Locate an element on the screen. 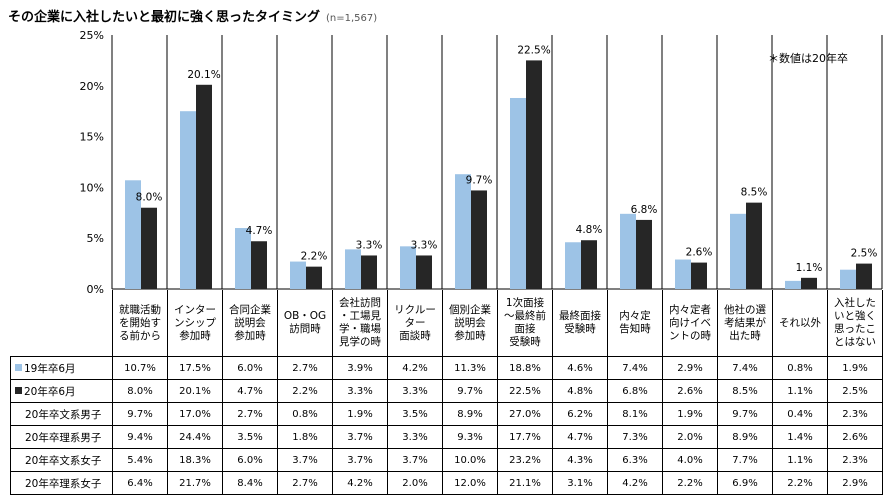 The height and width of the screenshot is (499, 889). table-cell: 6.4% is located at coordinates (140, 483).